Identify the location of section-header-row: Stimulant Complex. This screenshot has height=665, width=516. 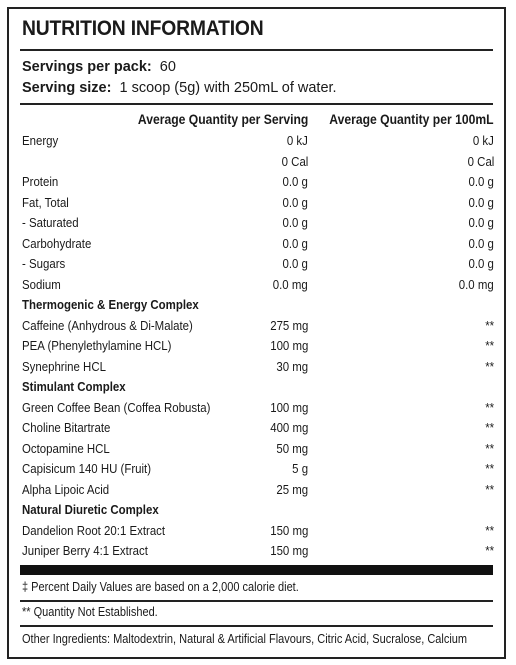
(258, 386).